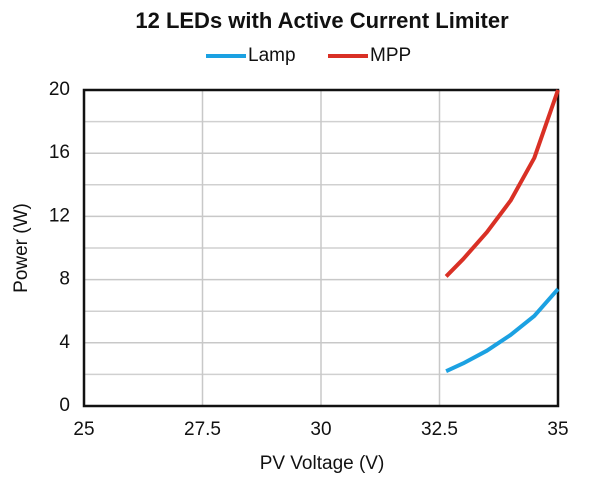 Image resolution: width=600 pixels, height=488 pixels. What do you see at coordinates (64, 342) in the screenshot?
I see `y-tick-label: 4` at bounding box center [64, 342].